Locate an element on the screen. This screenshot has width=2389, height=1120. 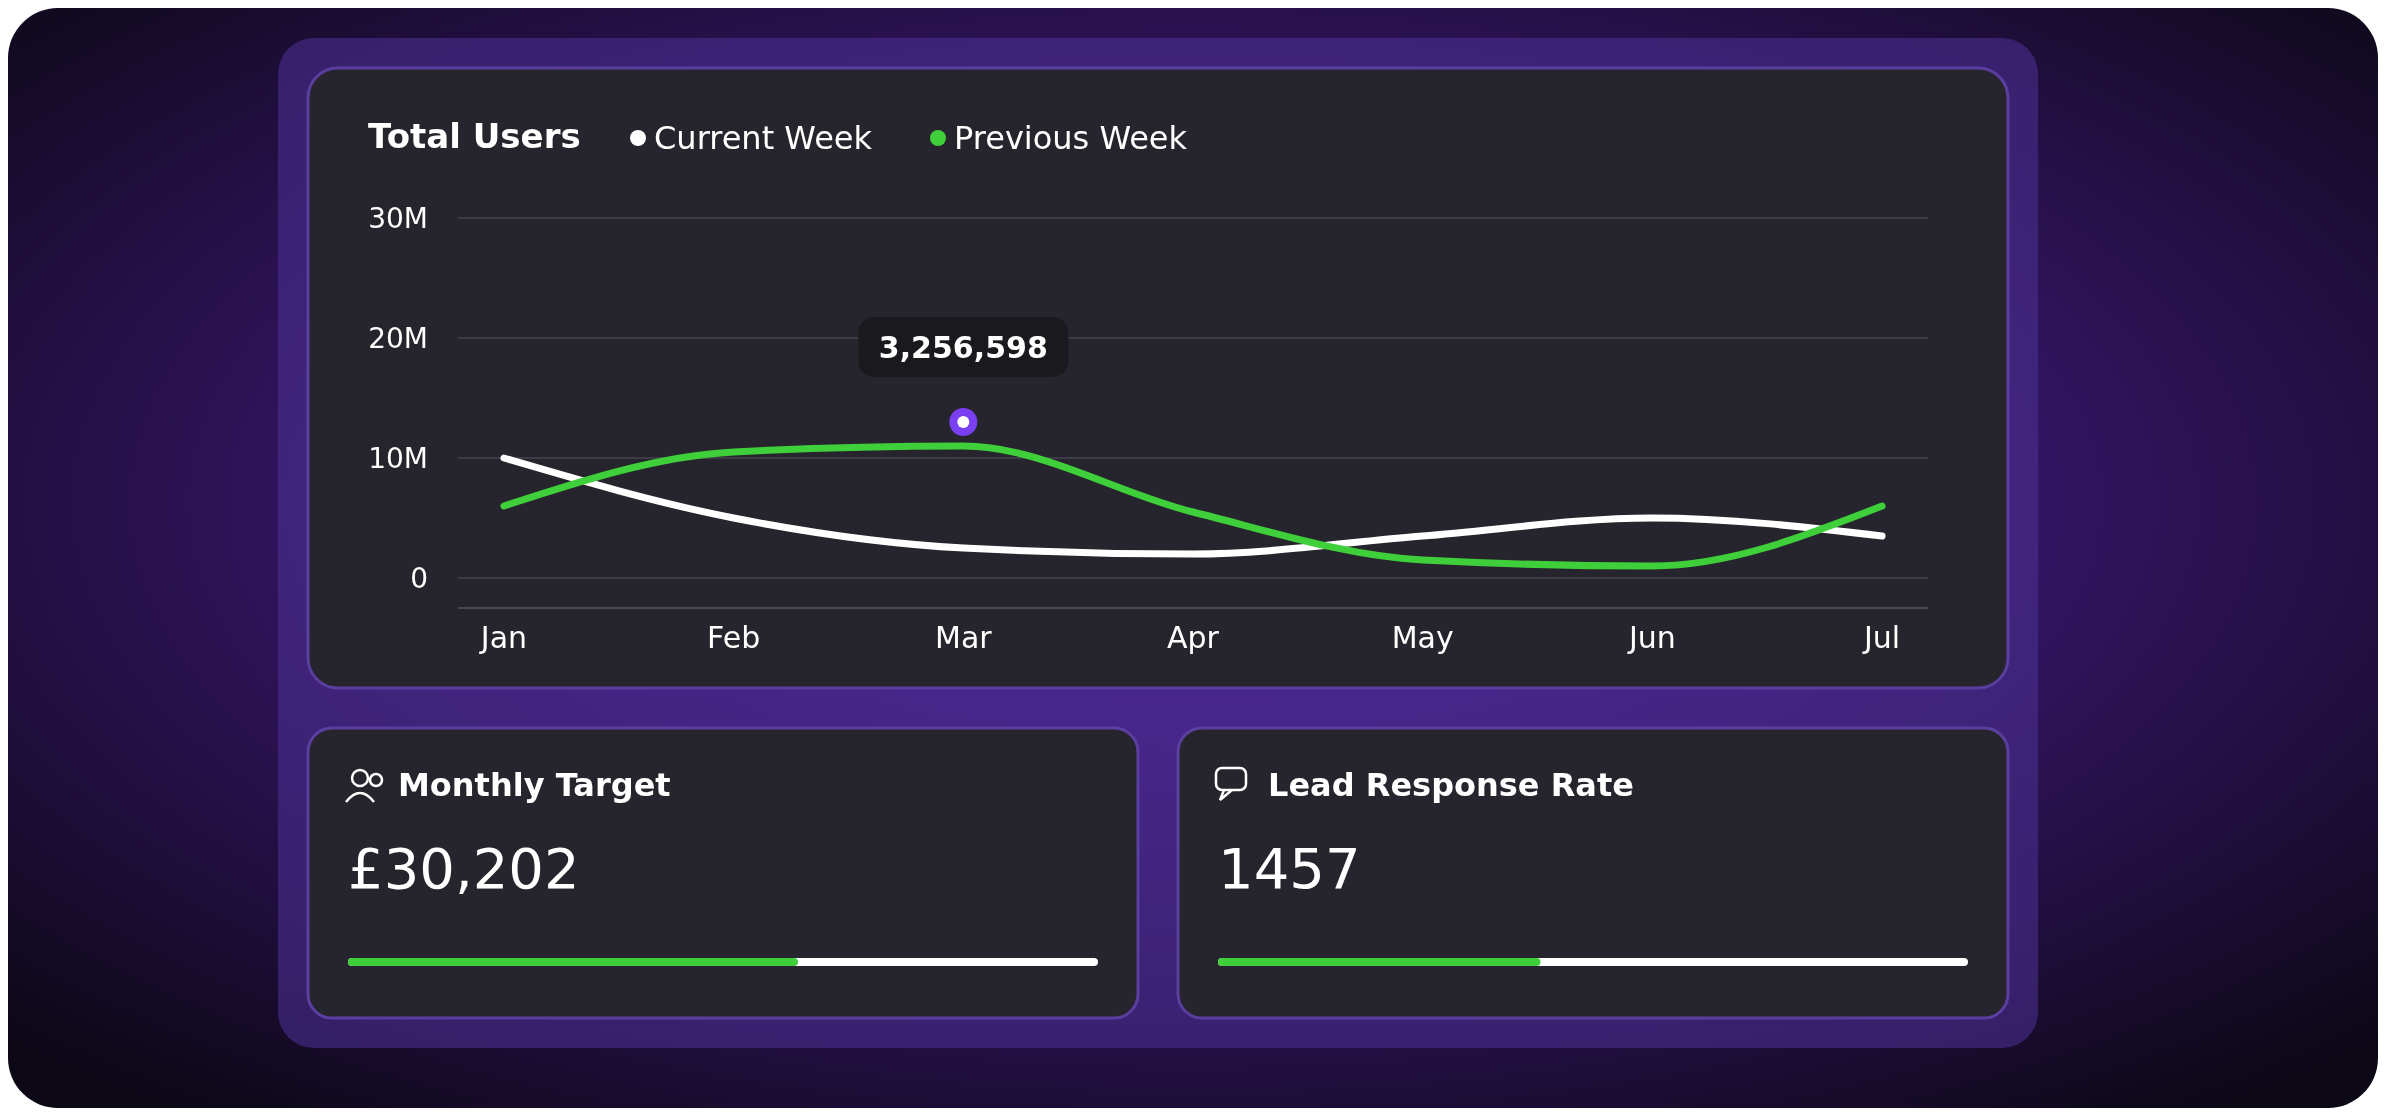
y-tick-label: 20M is located at coordinates (398, 338).